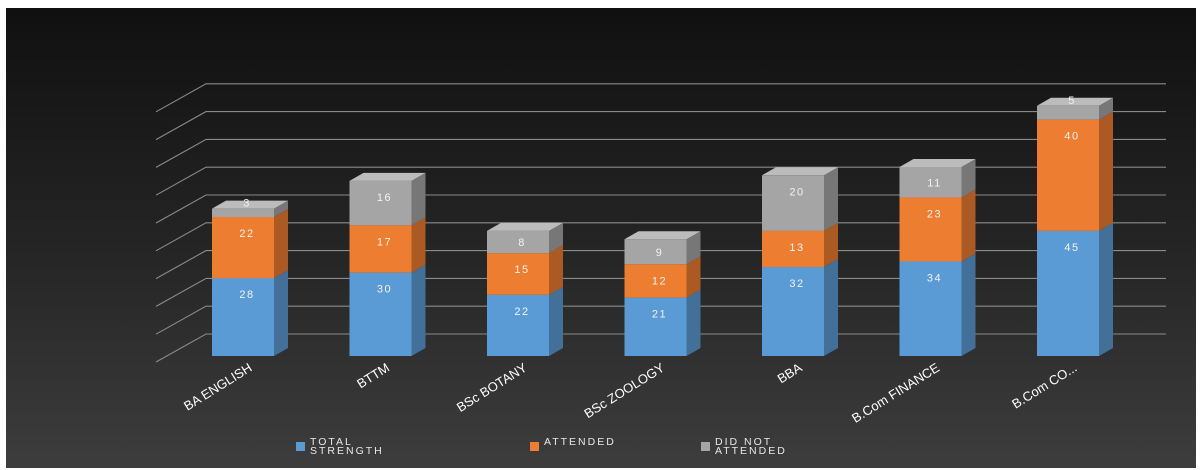  Describe the element at coordinates (1072, 101) in the screenshot. I see `data-label: 5` at that location.